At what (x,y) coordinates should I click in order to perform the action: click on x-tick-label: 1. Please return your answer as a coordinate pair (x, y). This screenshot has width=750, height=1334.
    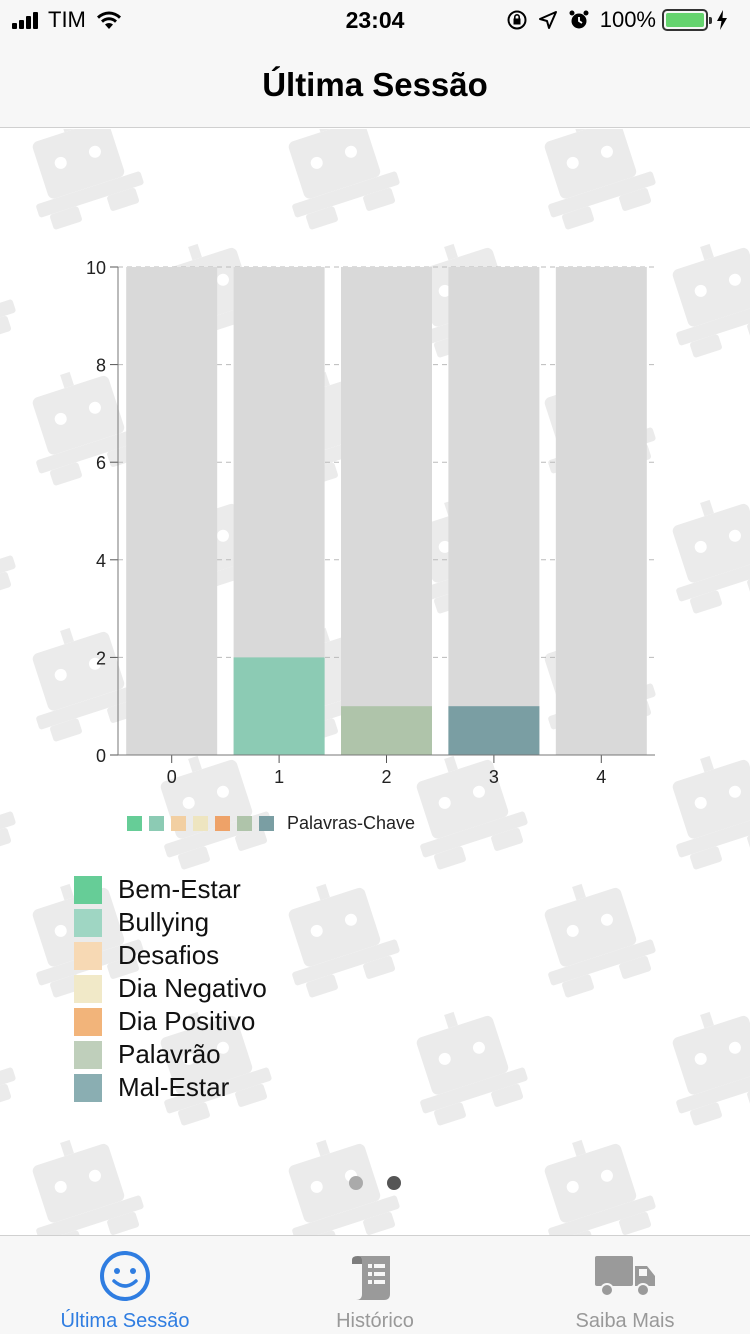
    Looking at the image, I should click on (279, 777).